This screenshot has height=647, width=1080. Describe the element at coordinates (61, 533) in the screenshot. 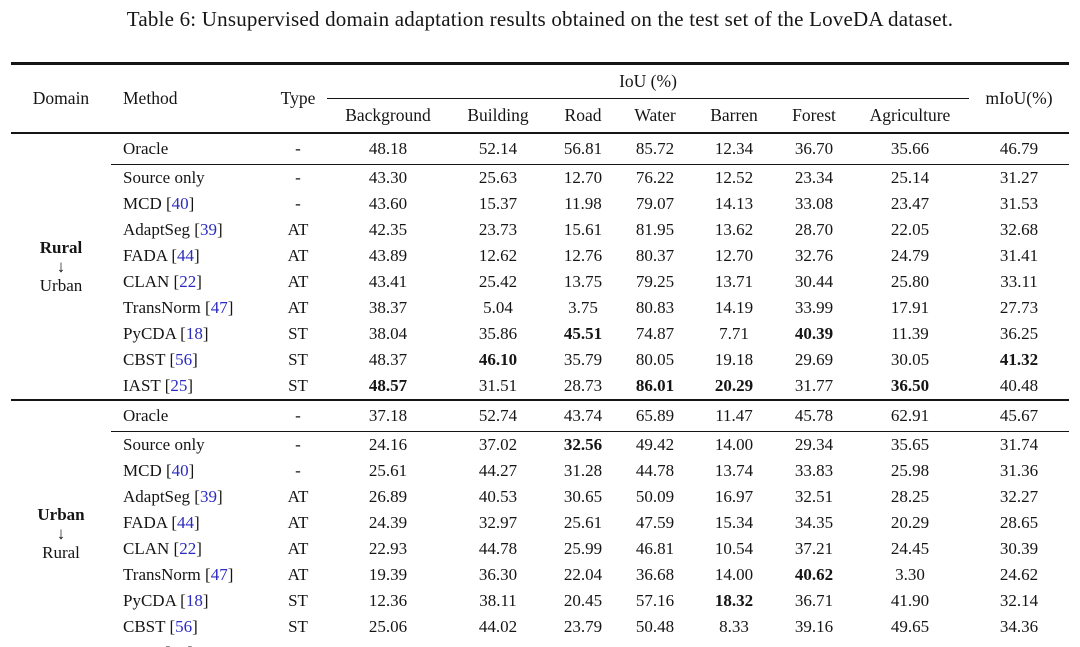

I see `down-arrow-icon: ↓` at that location.